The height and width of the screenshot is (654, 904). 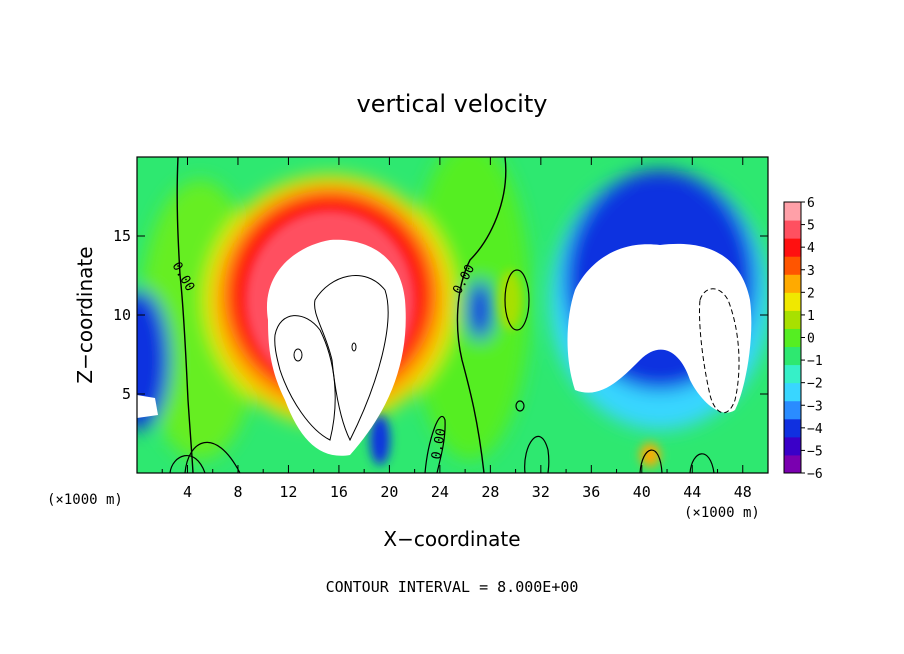 What do you see at coordinates (122, 236) in the screenshot?
I see `y-tick-label: 15` at bounding box center [122, 236].